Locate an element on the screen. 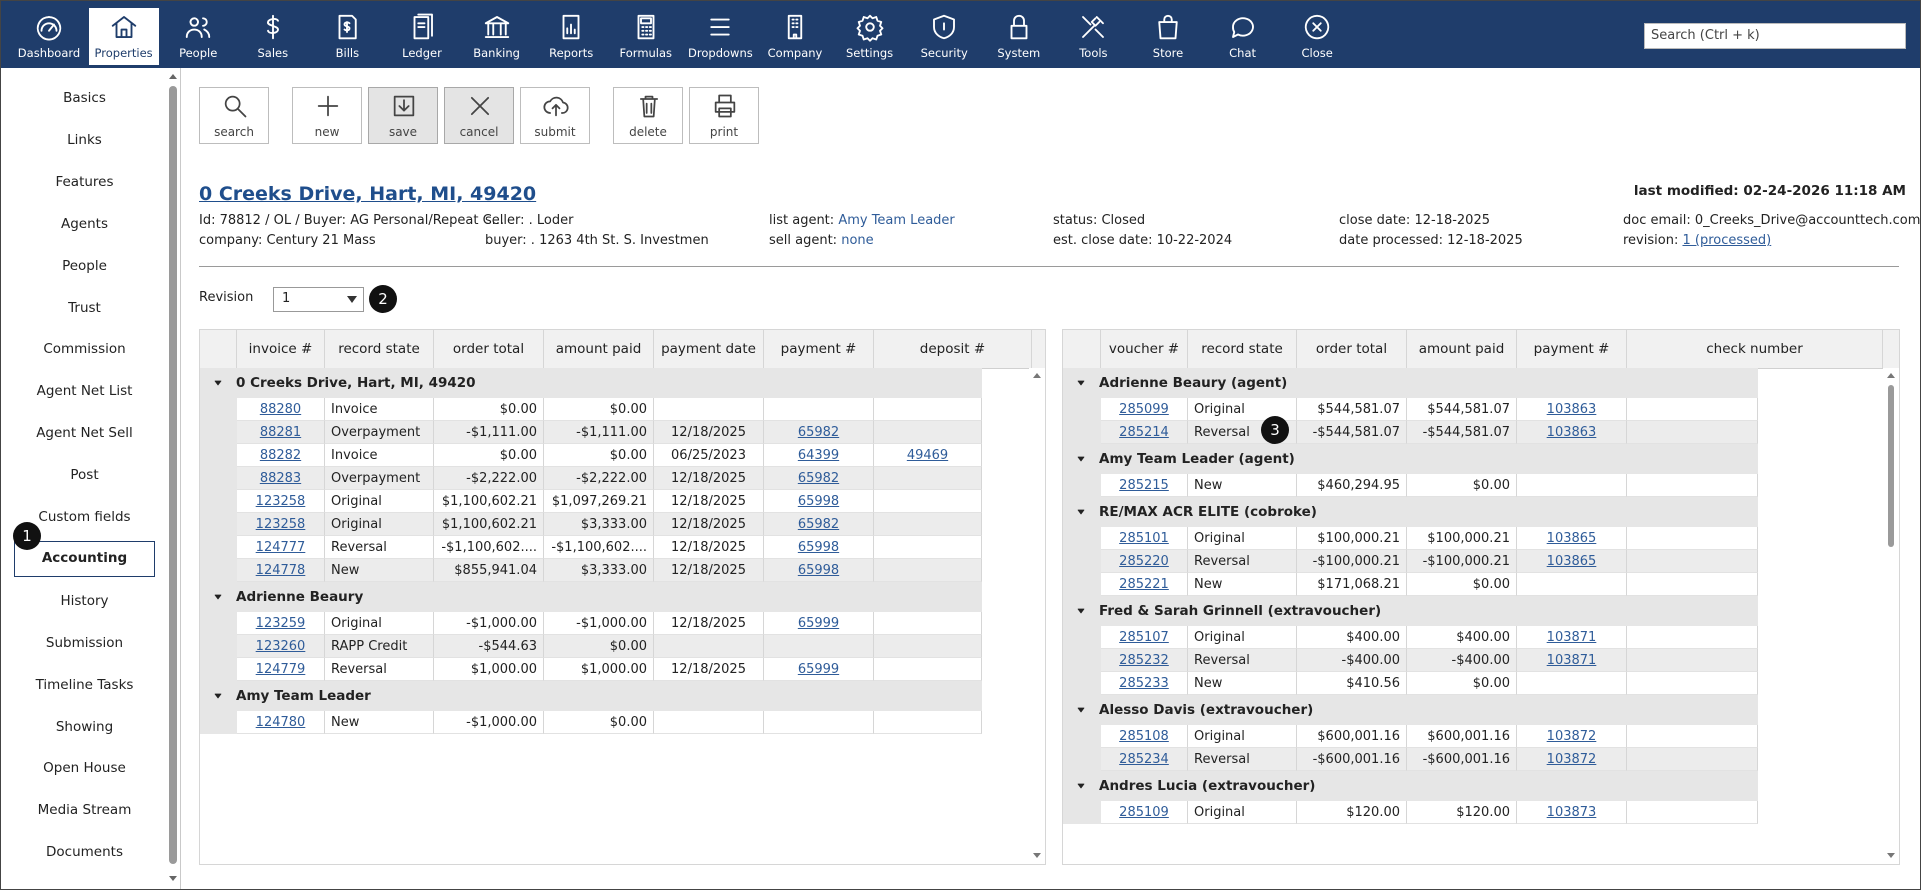  property-title: 0 Creeks Drive, Hart, MI, 49420 is located at coordinates (368, 194).